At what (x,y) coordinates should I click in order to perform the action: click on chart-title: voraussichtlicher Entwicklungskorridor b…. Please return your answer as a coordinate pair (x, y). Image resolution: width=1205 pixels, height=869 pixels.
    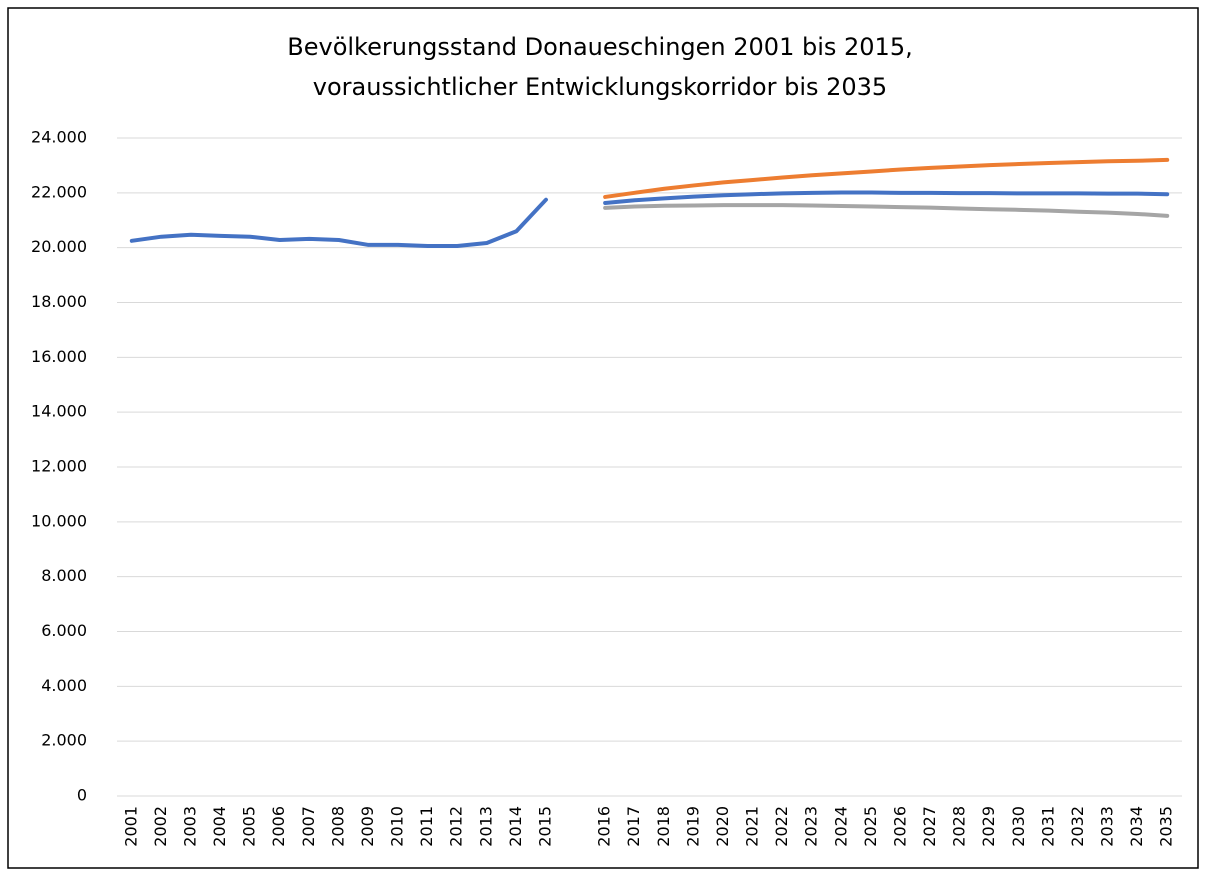
    Looking at the image, I should click on (600, 87).